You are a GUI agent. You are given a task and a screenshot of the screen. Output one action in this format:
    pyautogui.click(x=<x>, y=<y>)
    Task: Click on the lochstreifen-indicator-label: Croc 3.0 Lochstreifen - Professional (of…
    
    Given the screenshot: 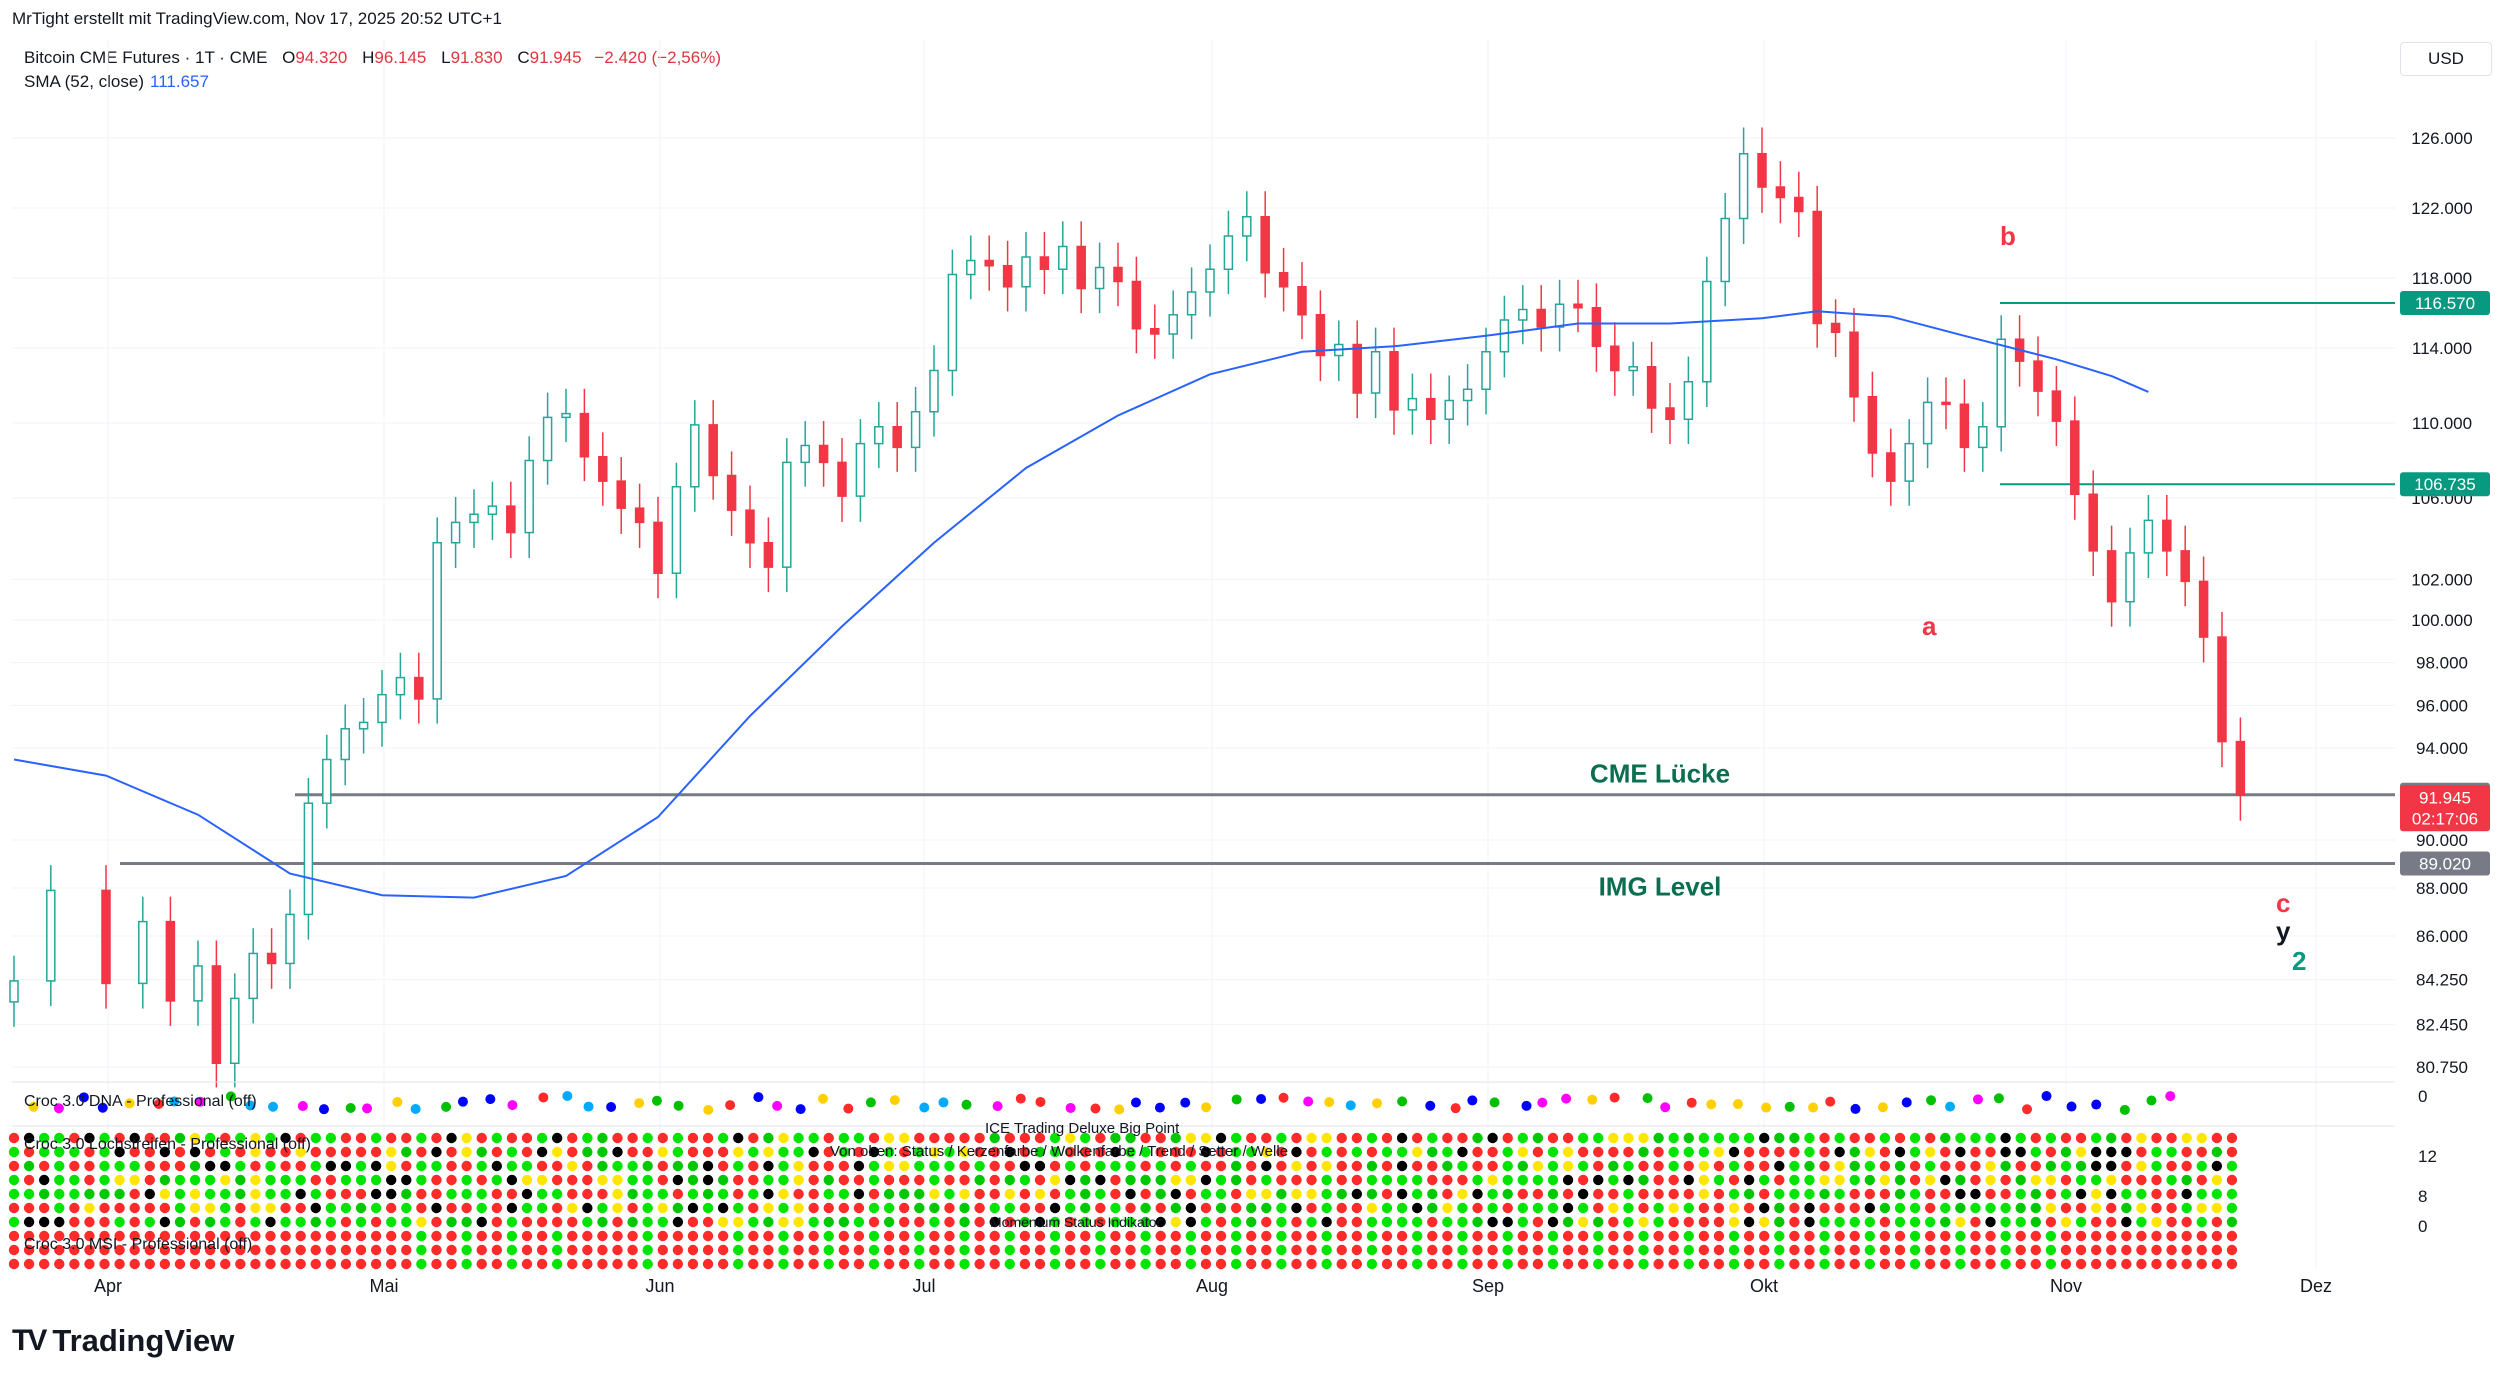 What is the action you would take?
    pyautogui.click(x=167, y=1144)
    